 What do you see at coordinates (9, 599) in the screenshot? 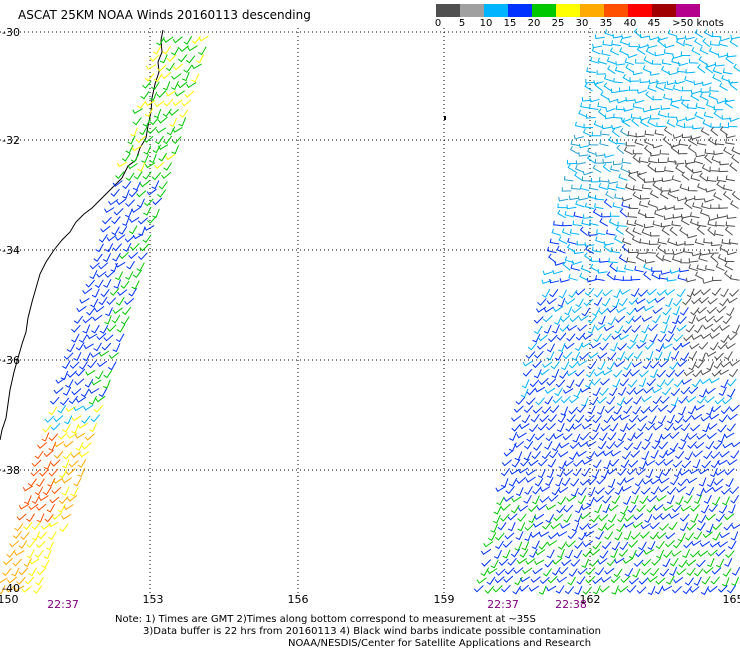
I see `longitude-label: 150` at bounding box center [9, 599].